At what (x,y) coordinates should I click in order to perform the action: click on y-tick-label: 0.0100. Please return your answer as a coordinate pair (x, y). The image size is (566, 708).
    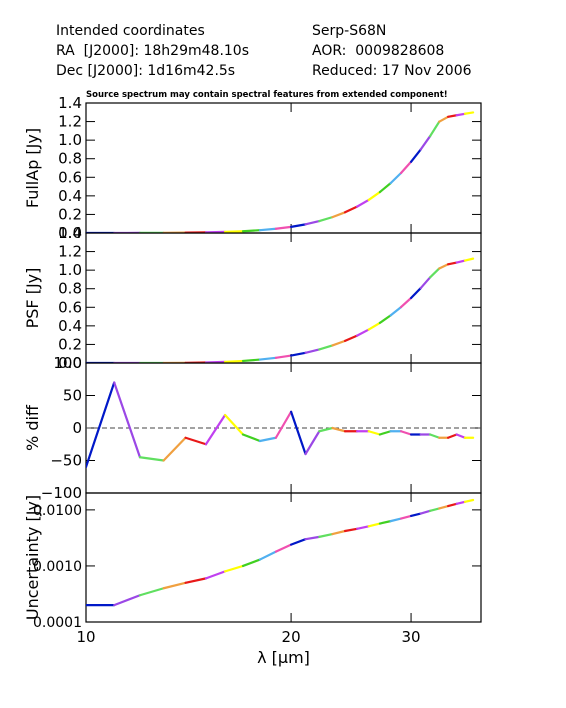
    Looking at the image, I should click on (57, 511).